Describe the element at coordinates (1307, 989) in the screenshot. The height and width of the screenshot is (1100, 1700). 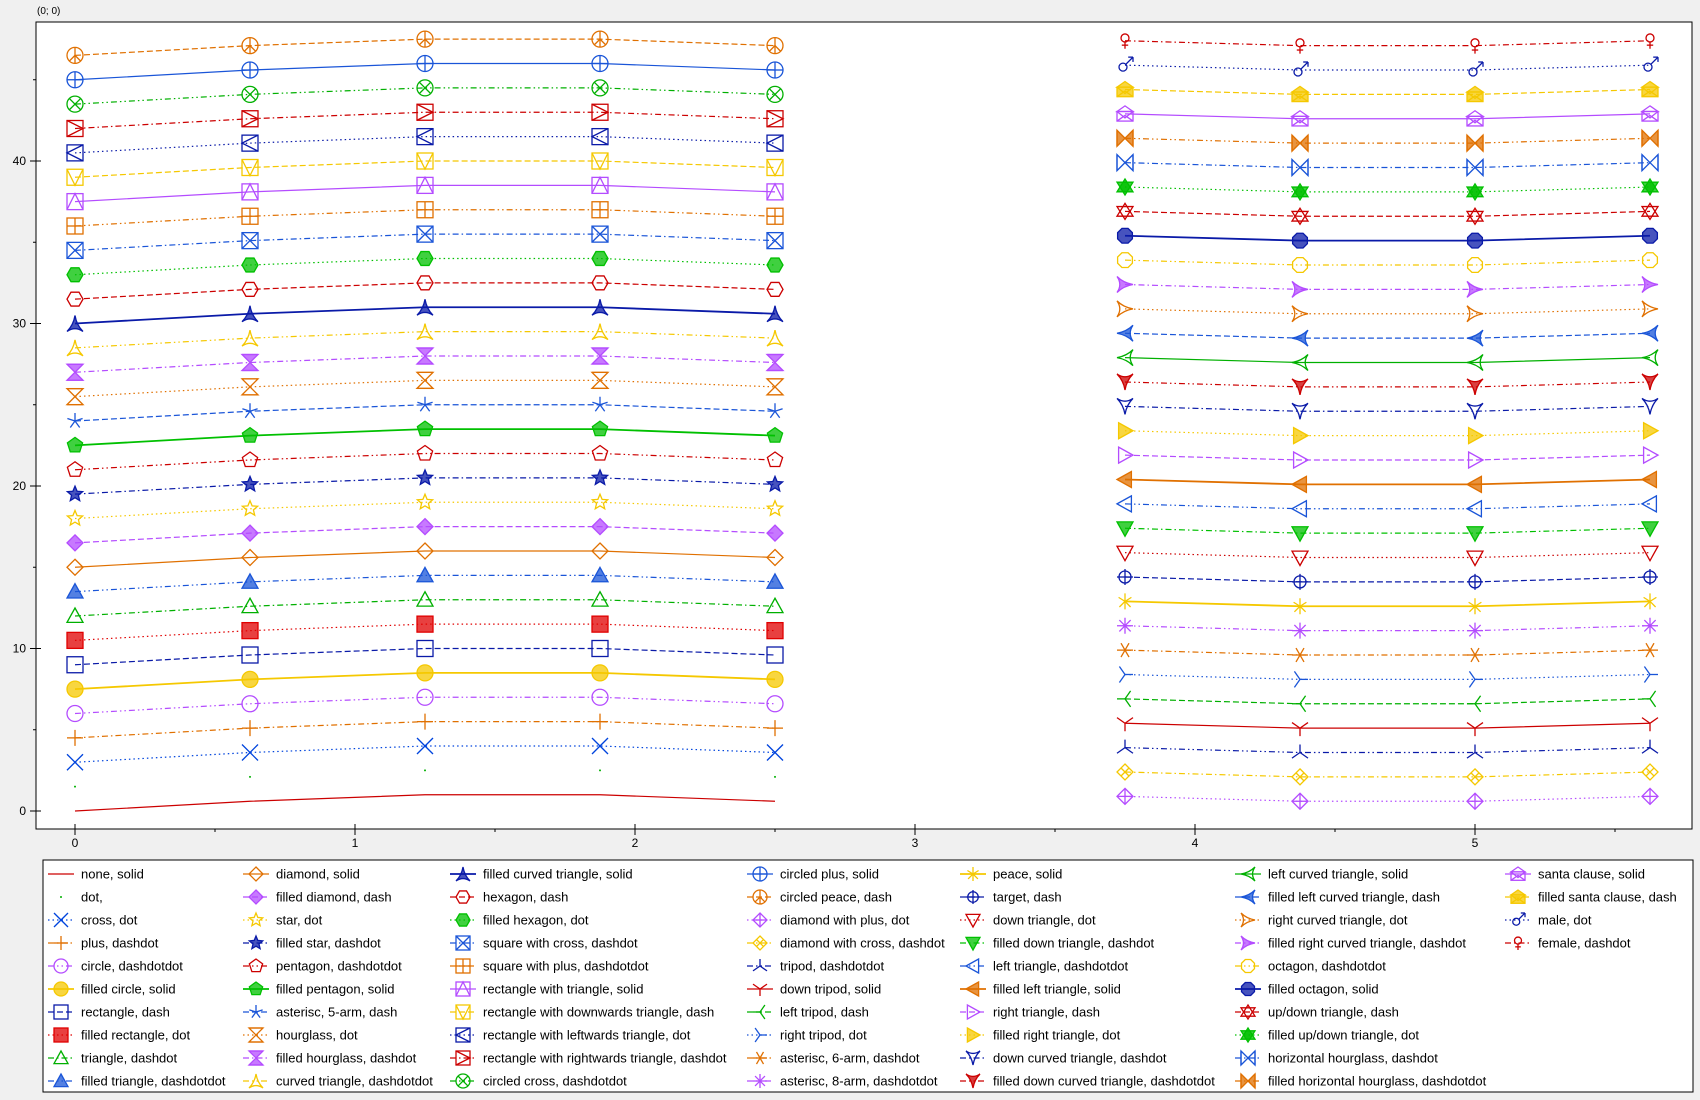
I see `legend-item: filled octagon, solid` at that location.